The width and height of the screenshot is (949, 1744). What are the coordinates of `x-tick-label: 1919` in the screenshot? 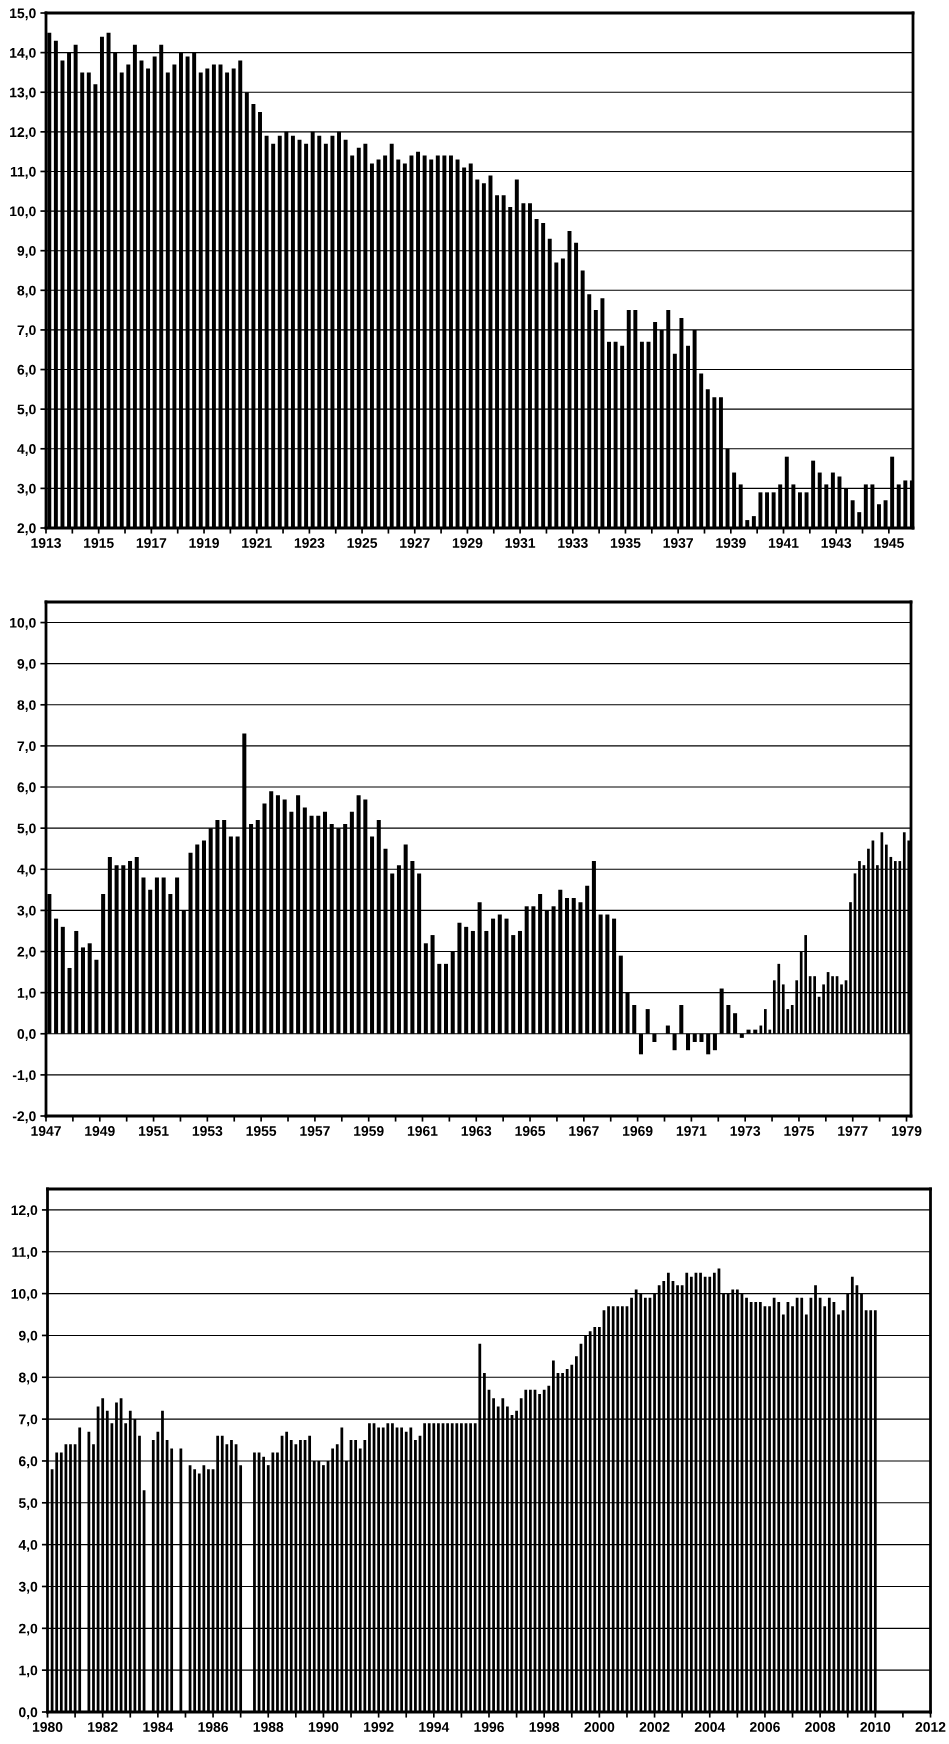 It's located at (204, 543).